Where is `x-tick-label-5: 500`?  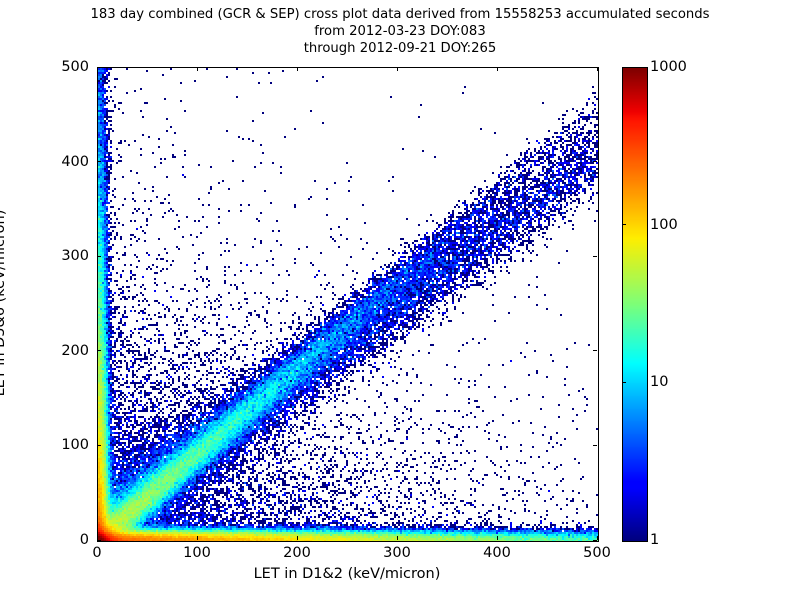 x-tick-label-5: 500 is located at coordinates (597, 553).